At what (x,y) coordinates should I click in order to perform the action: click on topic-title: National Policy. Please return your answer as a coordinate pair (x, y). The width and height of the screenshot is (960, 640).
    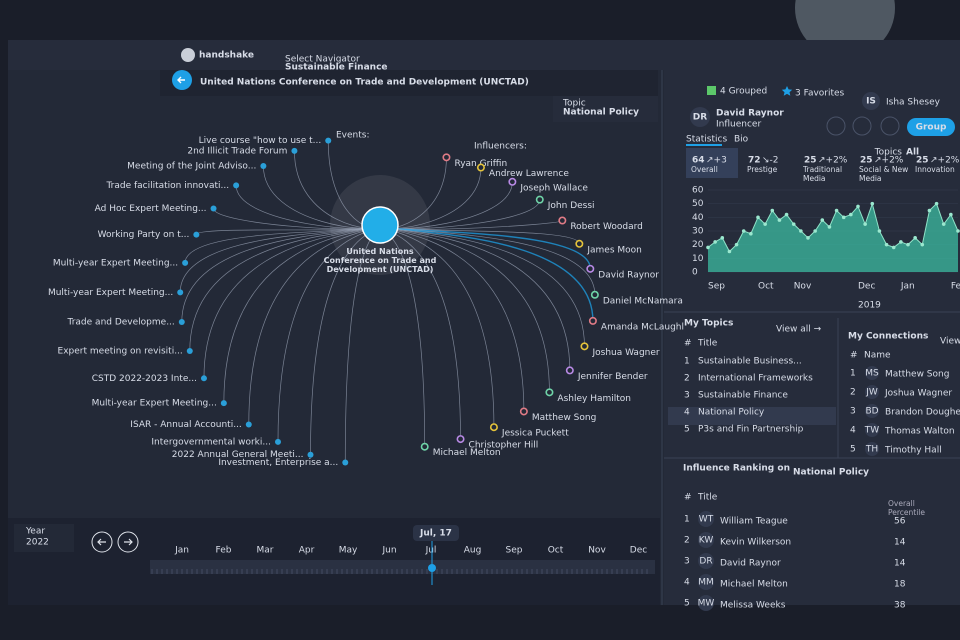
    Looking at the image, I should click on (731, 413).